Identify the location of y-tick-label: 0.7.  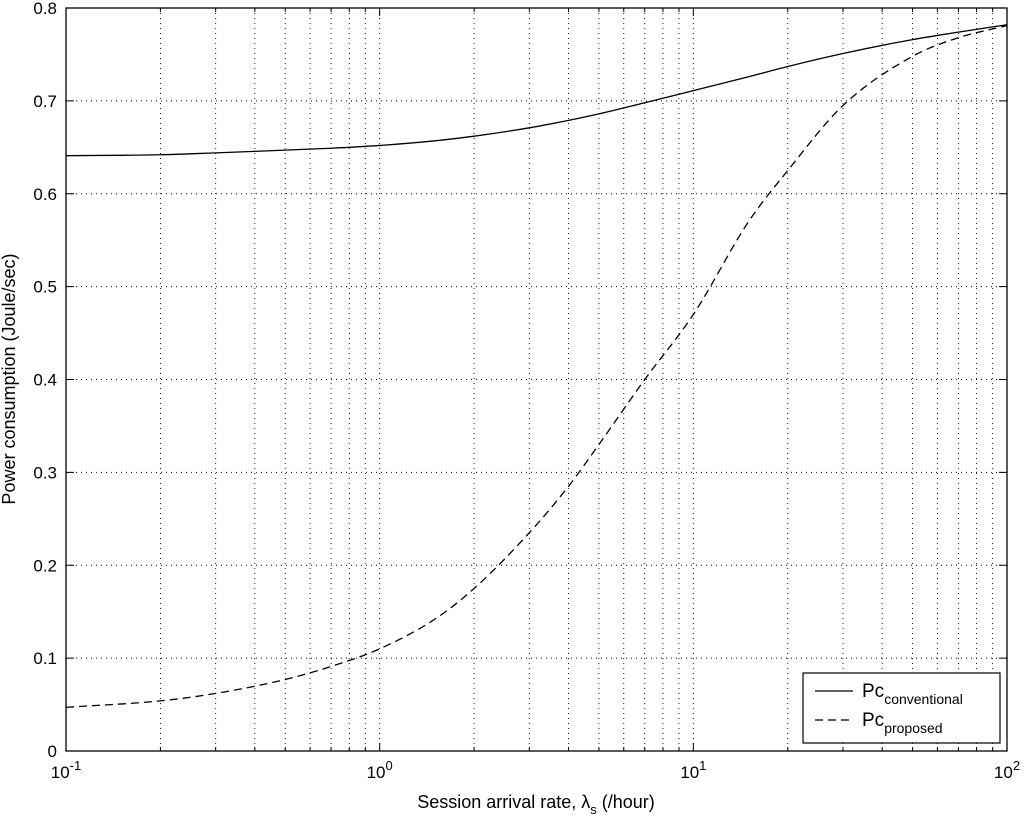
(45, 101).